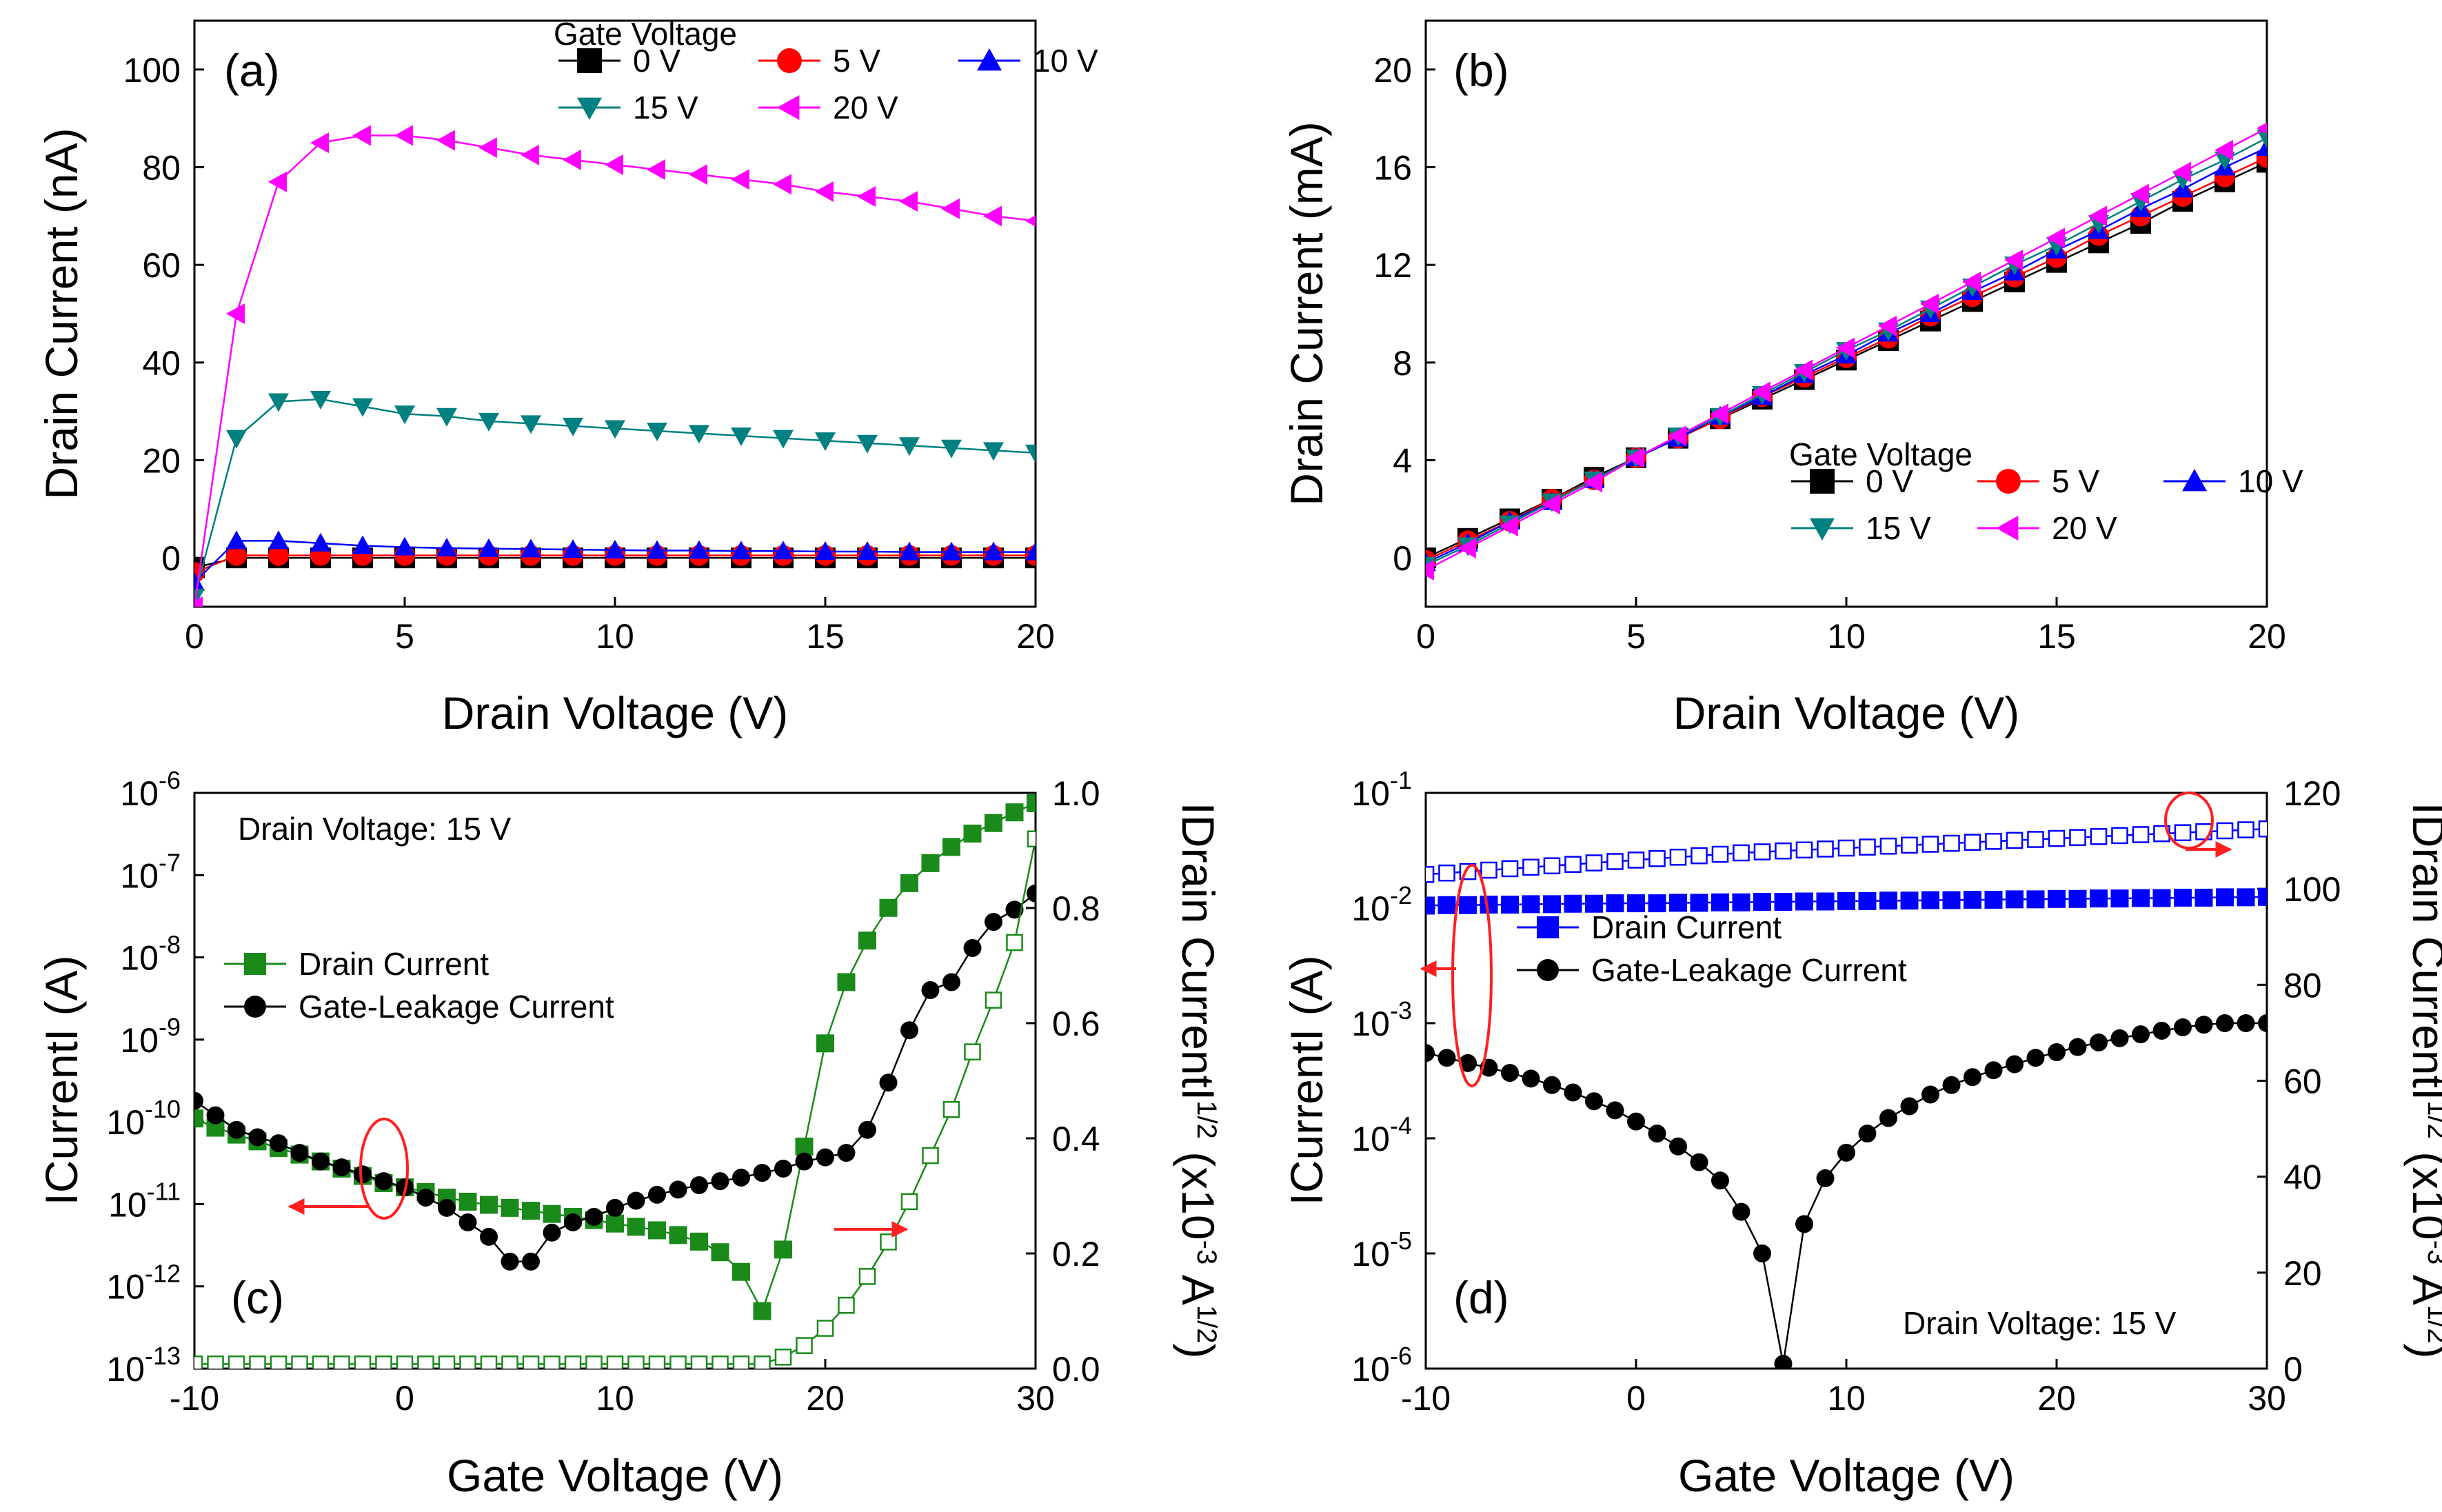  I want to click on y2-tick-label: 120, so click(2312, 793).